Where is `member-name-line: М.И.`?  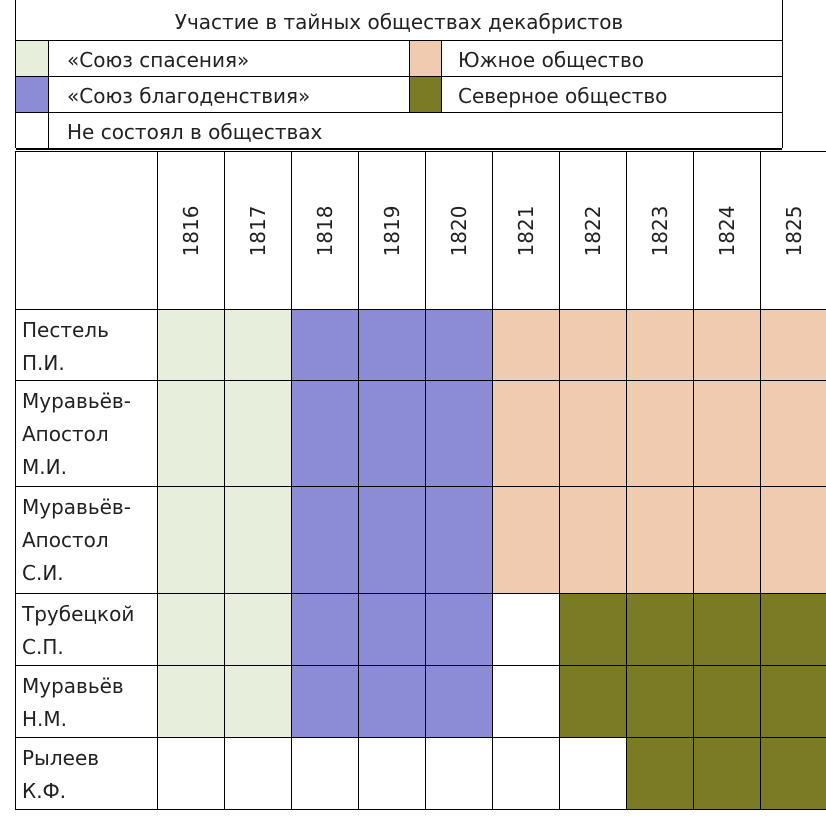
member-name-line: М.И. is located at coordinates (44, 467).